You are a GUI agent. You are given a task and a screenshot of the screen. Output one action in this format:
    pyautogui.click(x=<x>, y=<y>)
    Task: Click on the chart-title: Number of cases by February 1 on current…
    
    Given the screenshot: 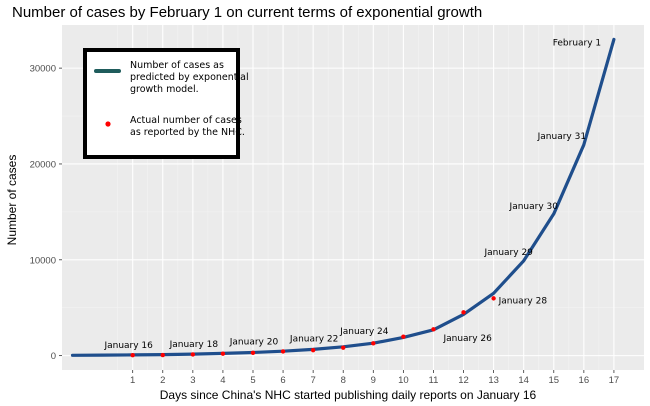 What is the action you would take?
    pyautogui.click(x=247, y=12)
    